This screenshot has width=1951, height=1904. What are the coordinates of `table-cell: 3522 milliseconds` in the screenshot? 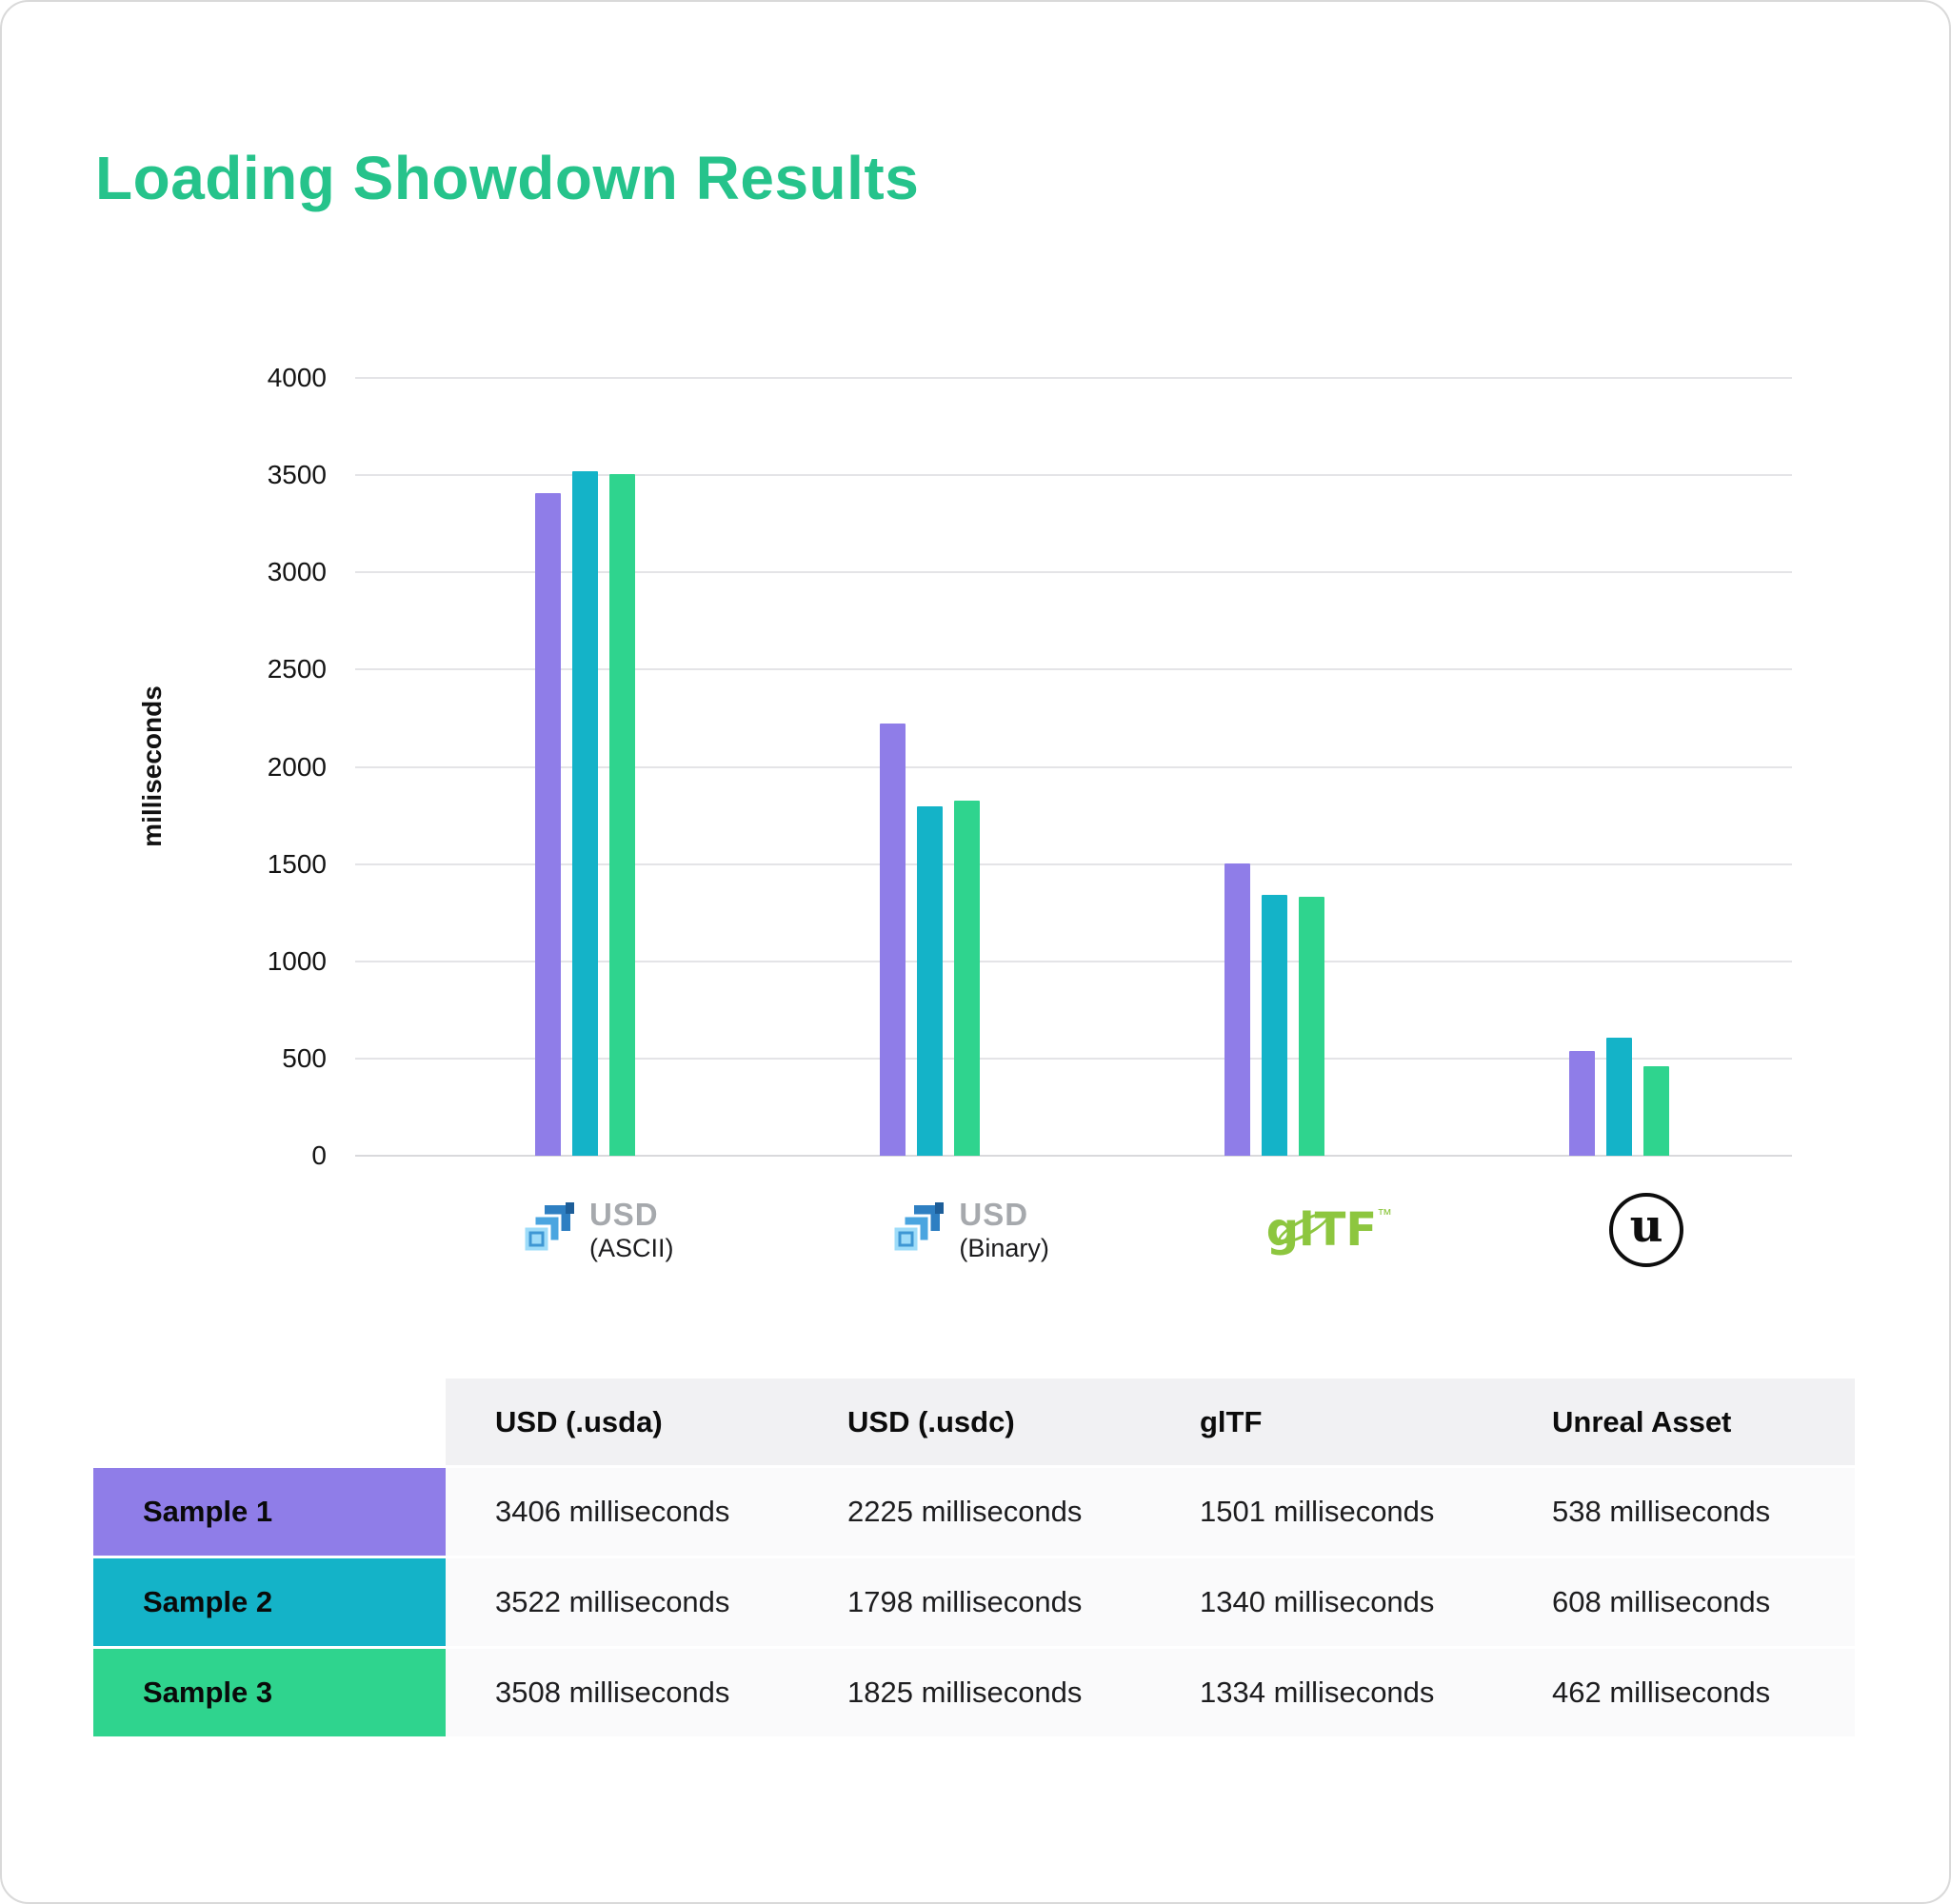 It's located at (622, 1603).